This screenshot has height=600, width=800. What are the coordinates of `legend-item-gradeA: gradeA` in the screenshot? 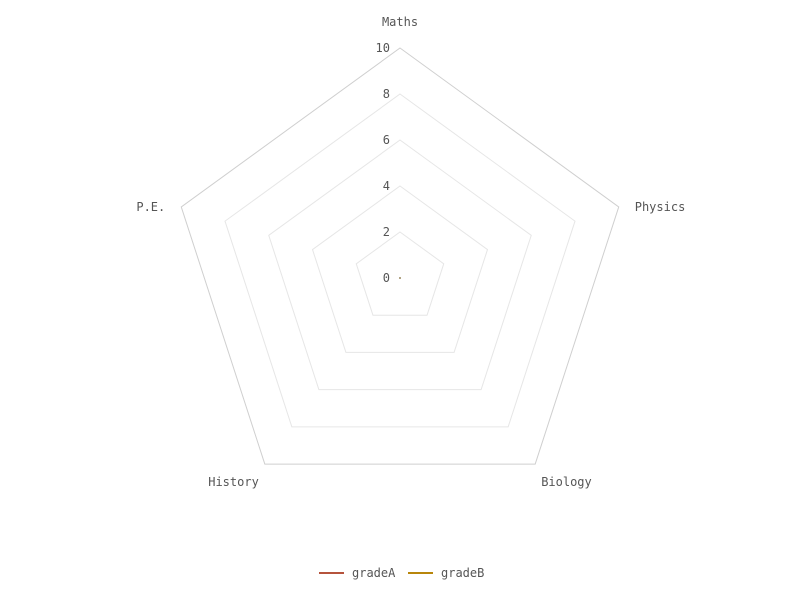 It's located at (357, 573).